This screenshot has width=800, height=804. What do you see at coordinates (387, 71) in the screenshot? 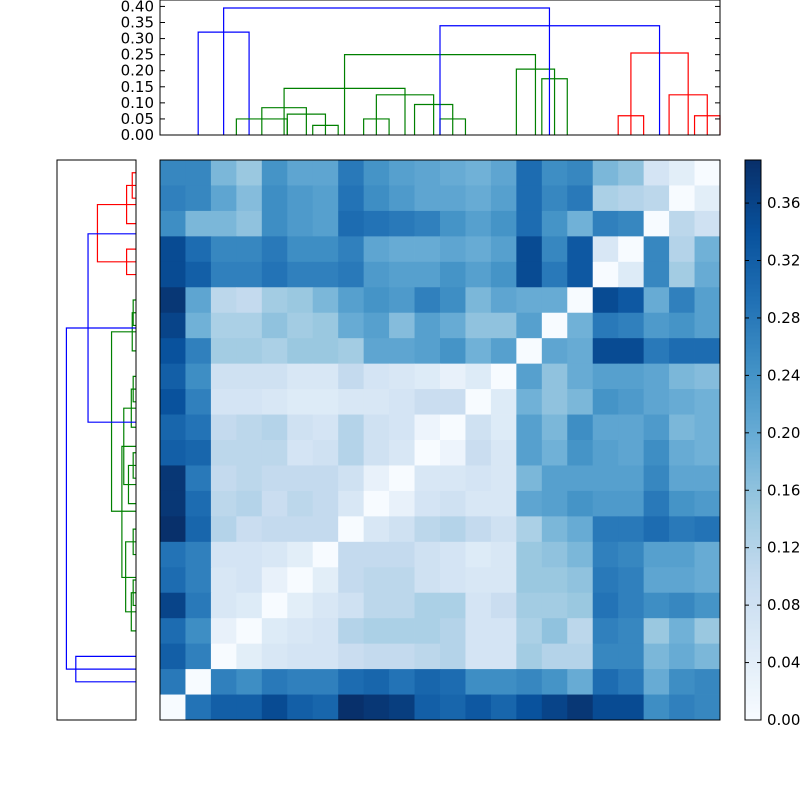
I see `top-dendrogram-link` at bounding box center [387, 71].